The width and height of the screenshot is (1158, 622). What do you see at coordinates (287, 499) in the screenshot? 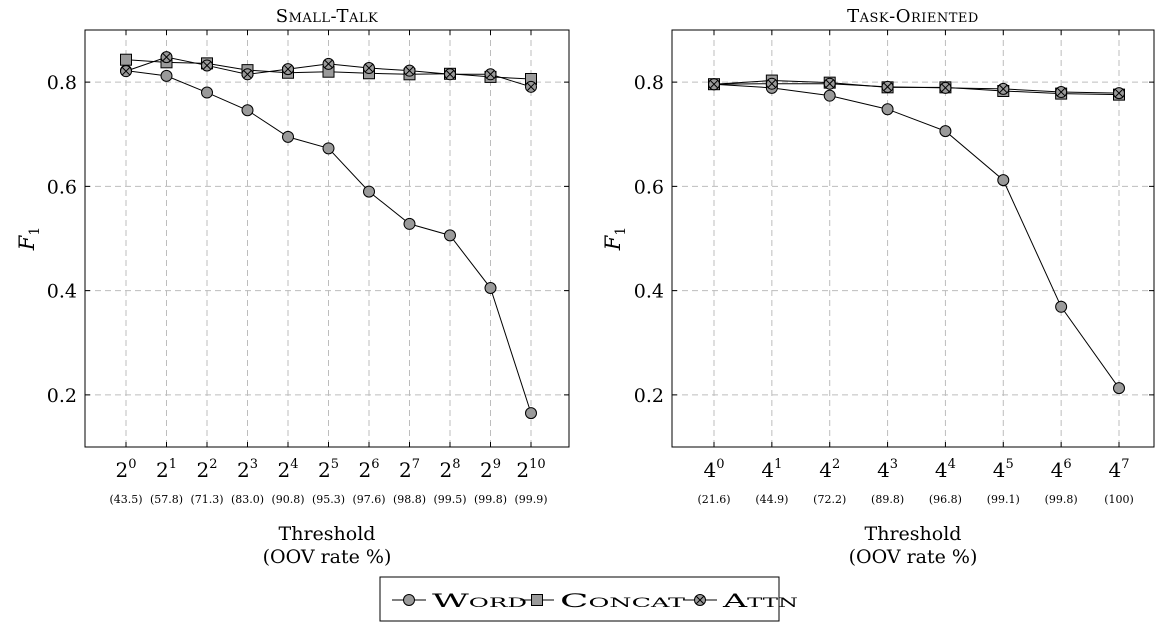
I see `x-oov-label: (90.8)` at bounding box center [287, 499].